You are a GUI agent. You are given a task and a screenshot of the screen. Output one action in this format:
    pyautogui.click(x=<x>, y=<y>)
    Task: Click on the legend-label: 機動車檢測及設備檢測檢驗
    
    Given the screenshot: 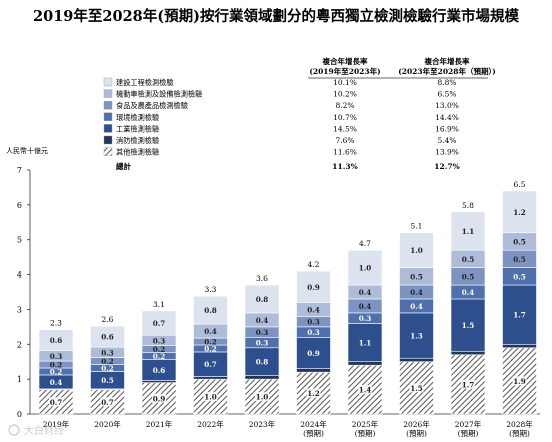 What is the action you would take?
    pyautogui.click(x=159, y=94)
    